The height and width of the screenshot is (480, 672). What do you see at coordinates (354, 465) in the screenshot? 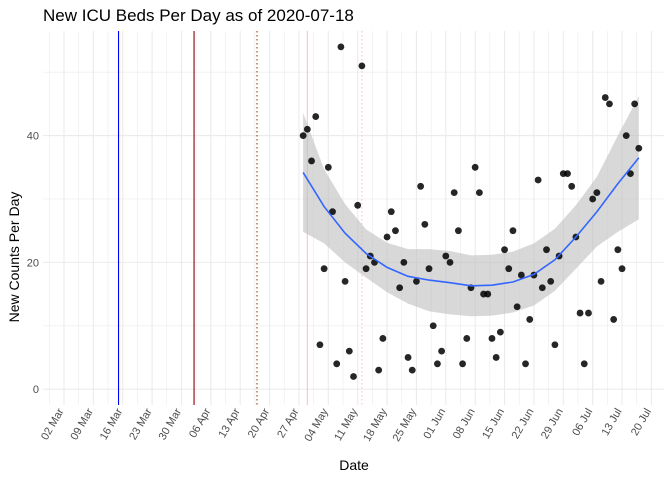
I see `x-axis-title: Date` at bounding box center [354, 465].